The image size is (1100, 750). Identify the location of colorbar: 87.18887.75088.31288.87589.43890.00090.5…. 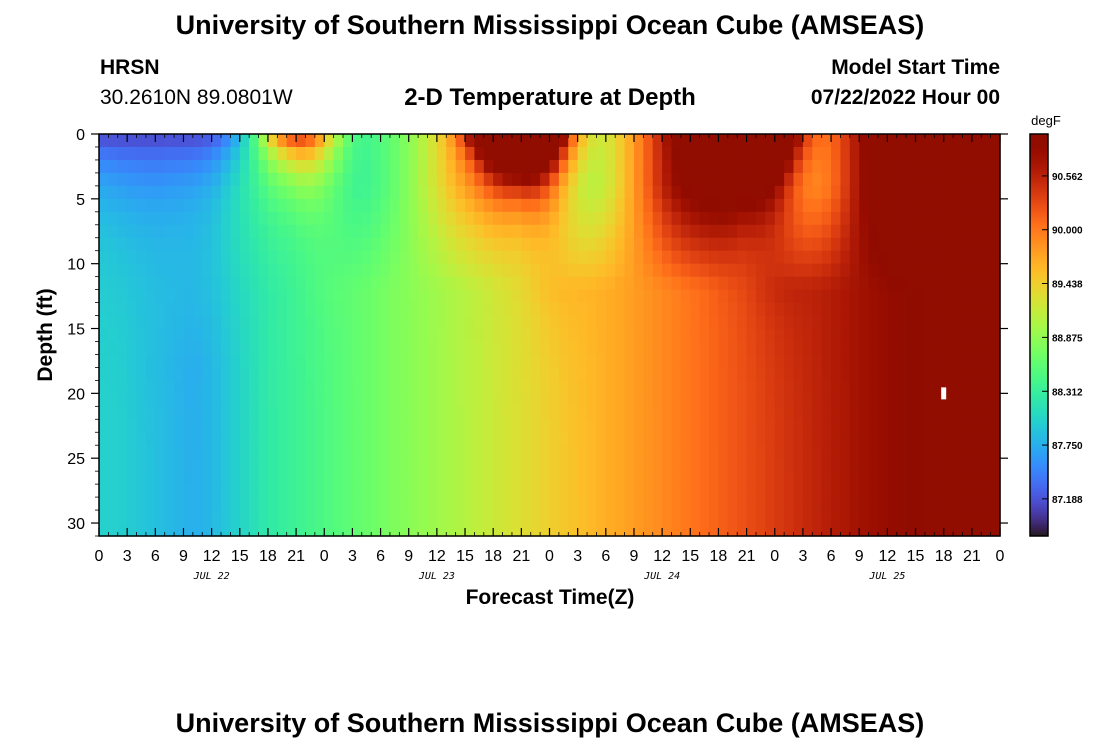
(1056, 335).